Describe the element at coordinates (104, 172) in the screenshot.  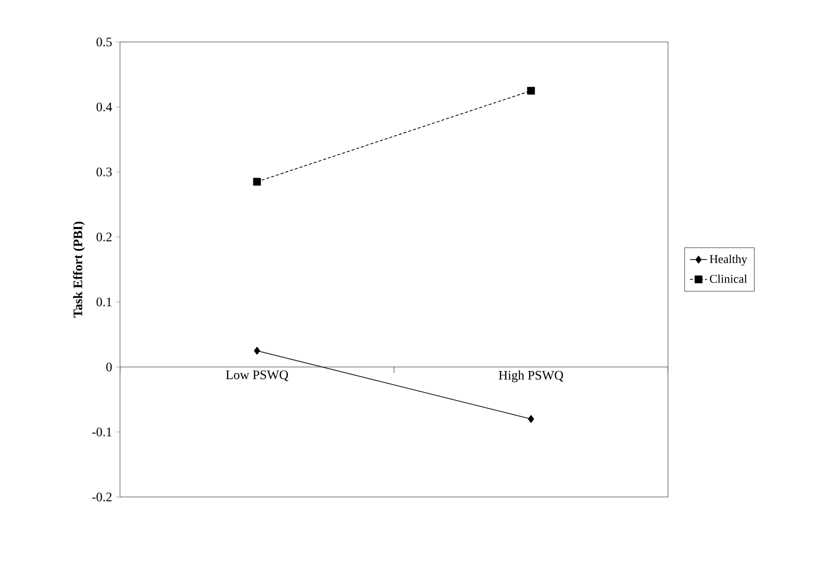
I see `y-tick-label: 0.3` at that location.